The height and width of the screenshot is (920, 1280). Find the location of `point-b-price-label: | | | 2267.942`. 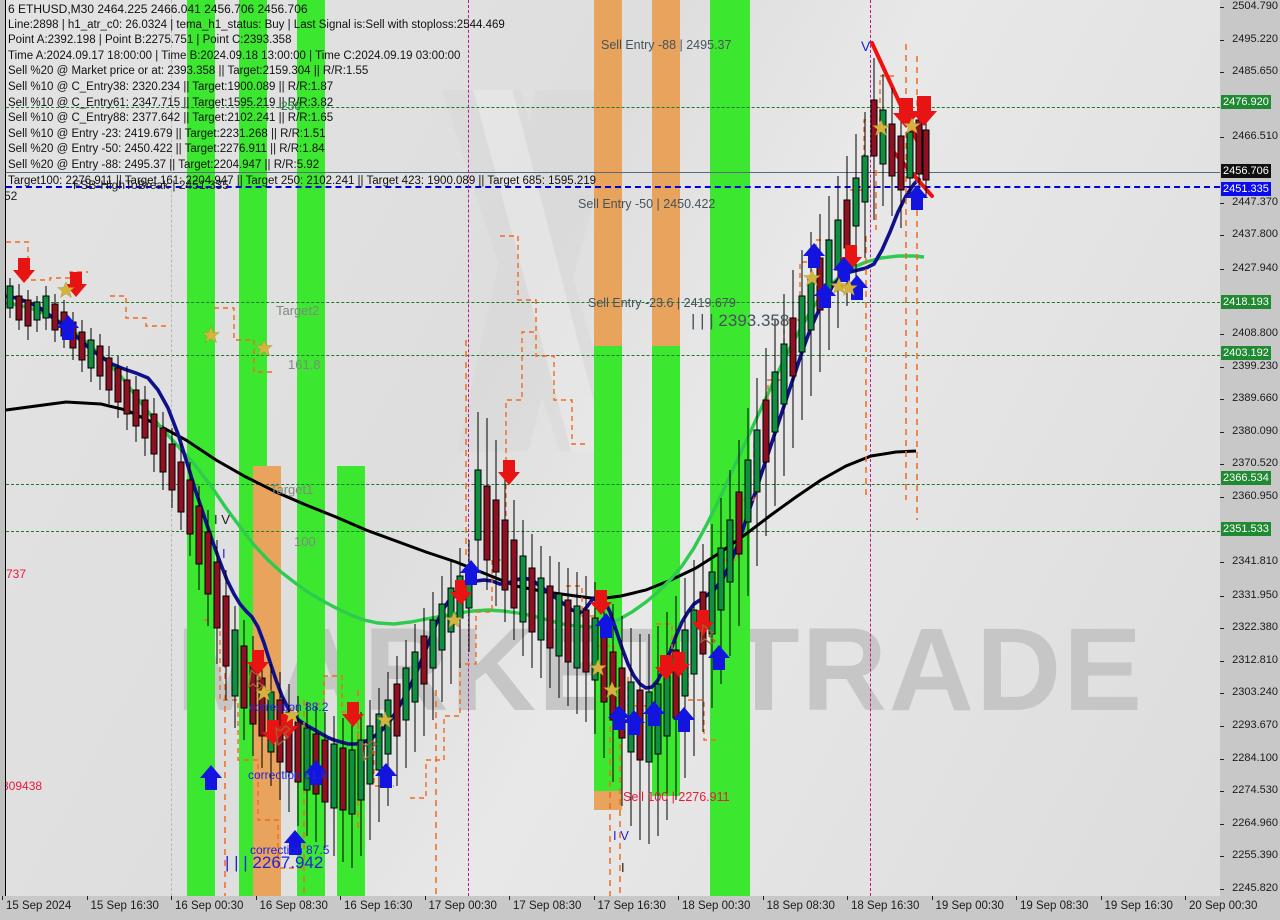

point-b-price-label: | | | 2267.942 is located at coordinates (274, 862).